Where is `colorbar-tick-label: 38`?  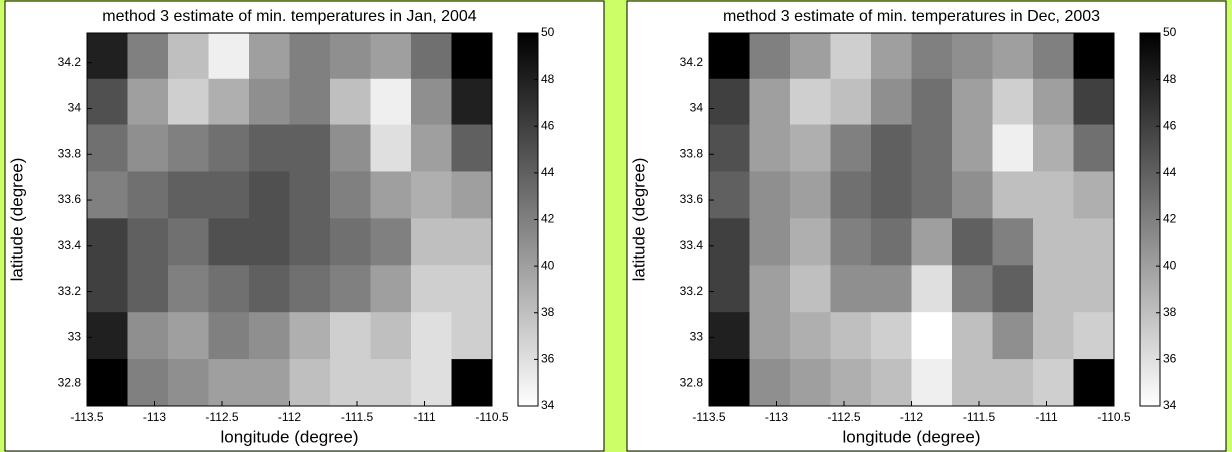 colorbar-tick-label: 38 is located at coordinates (548, 312).